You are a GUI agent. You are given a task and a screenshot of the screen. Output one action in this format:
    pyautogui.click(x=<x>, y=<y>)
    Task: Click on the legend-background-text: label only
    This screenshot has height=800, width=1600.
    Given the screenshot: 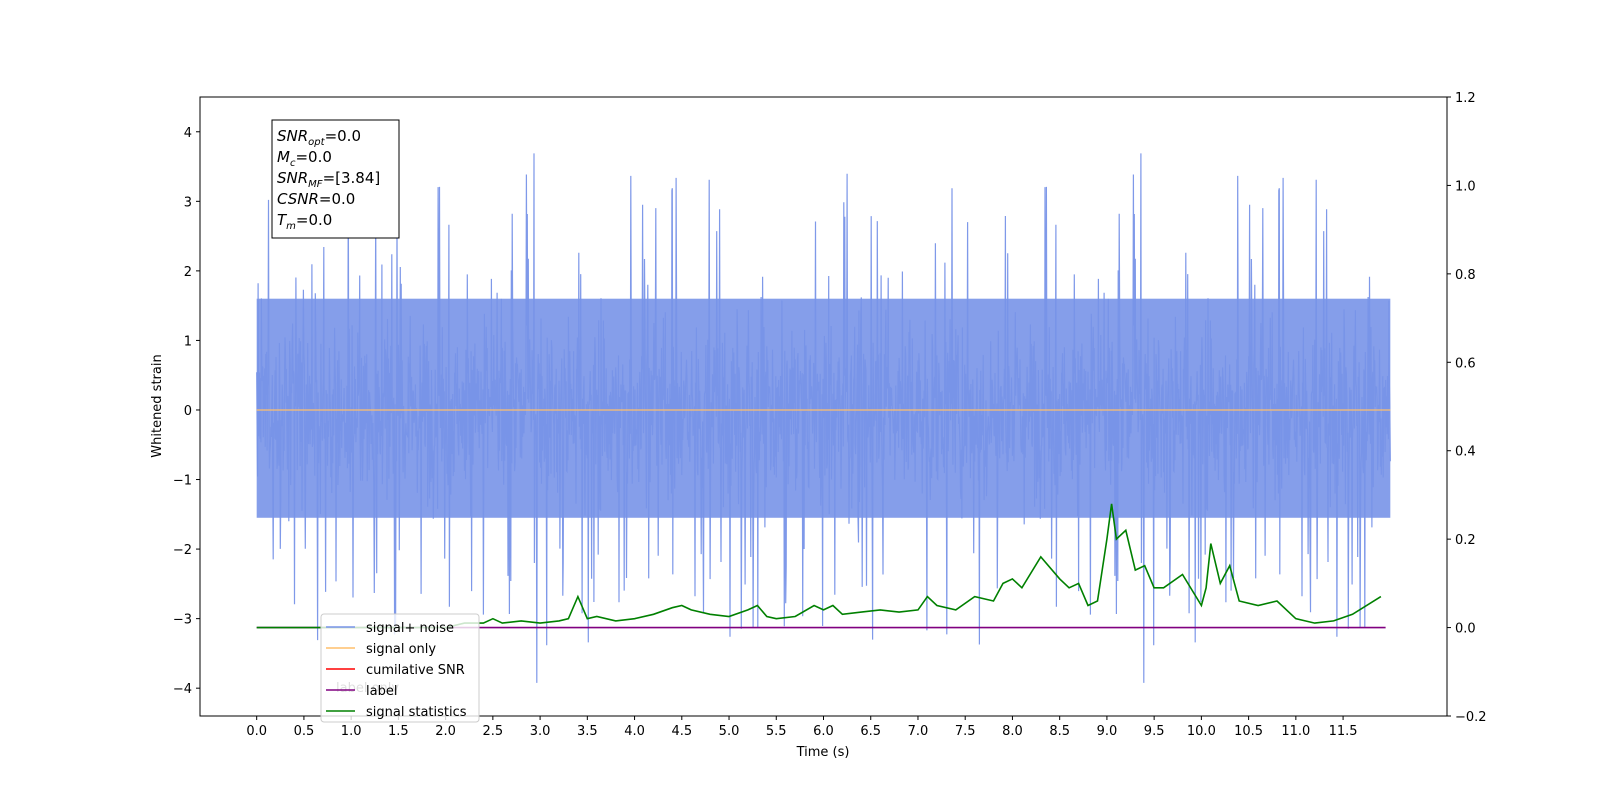 What is the action you would take?
    pyautogui.click(x=367, y=688)
    